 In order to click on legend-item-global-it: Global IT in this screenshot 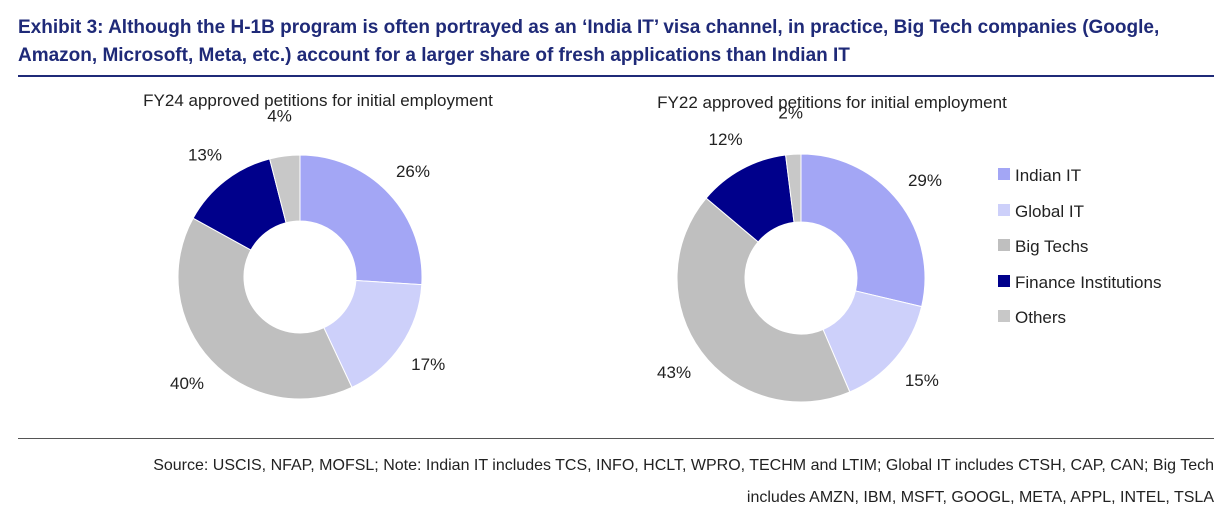, I will do `click(1041, 211)`.